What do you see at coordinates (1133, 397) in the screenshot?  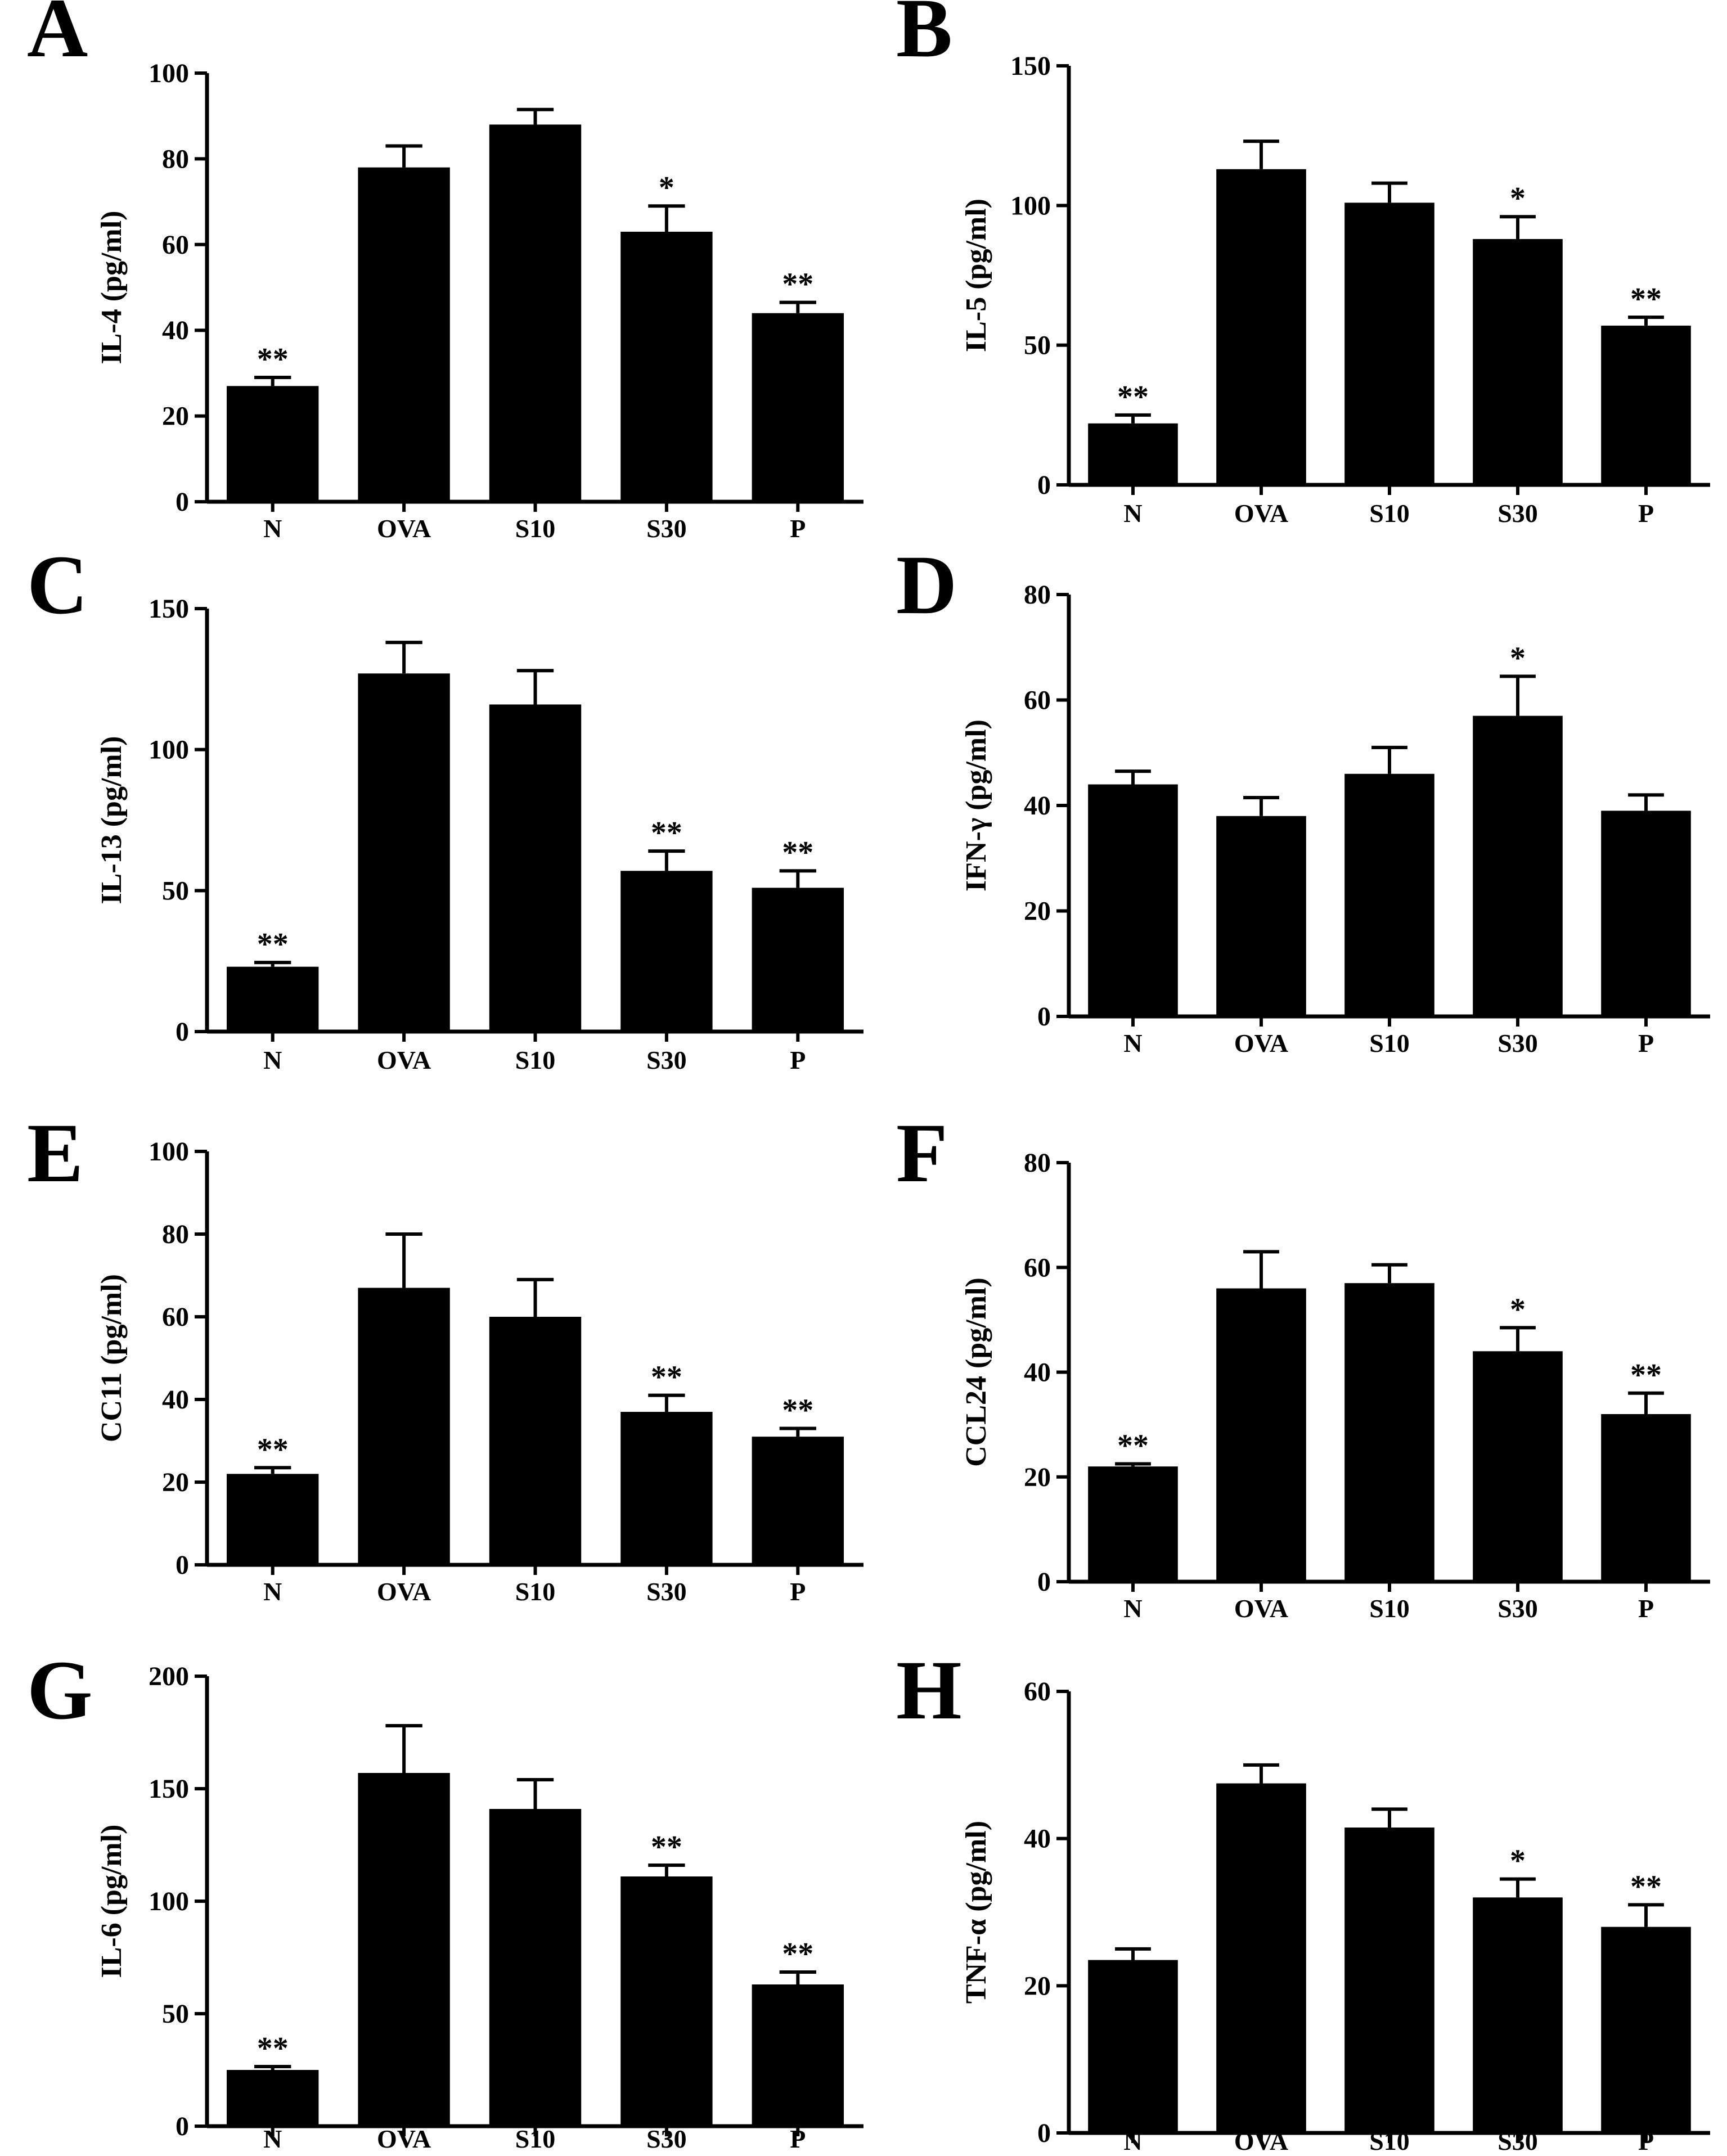 I see `significance-mark-b: **` at bounding box center [1133, 397].